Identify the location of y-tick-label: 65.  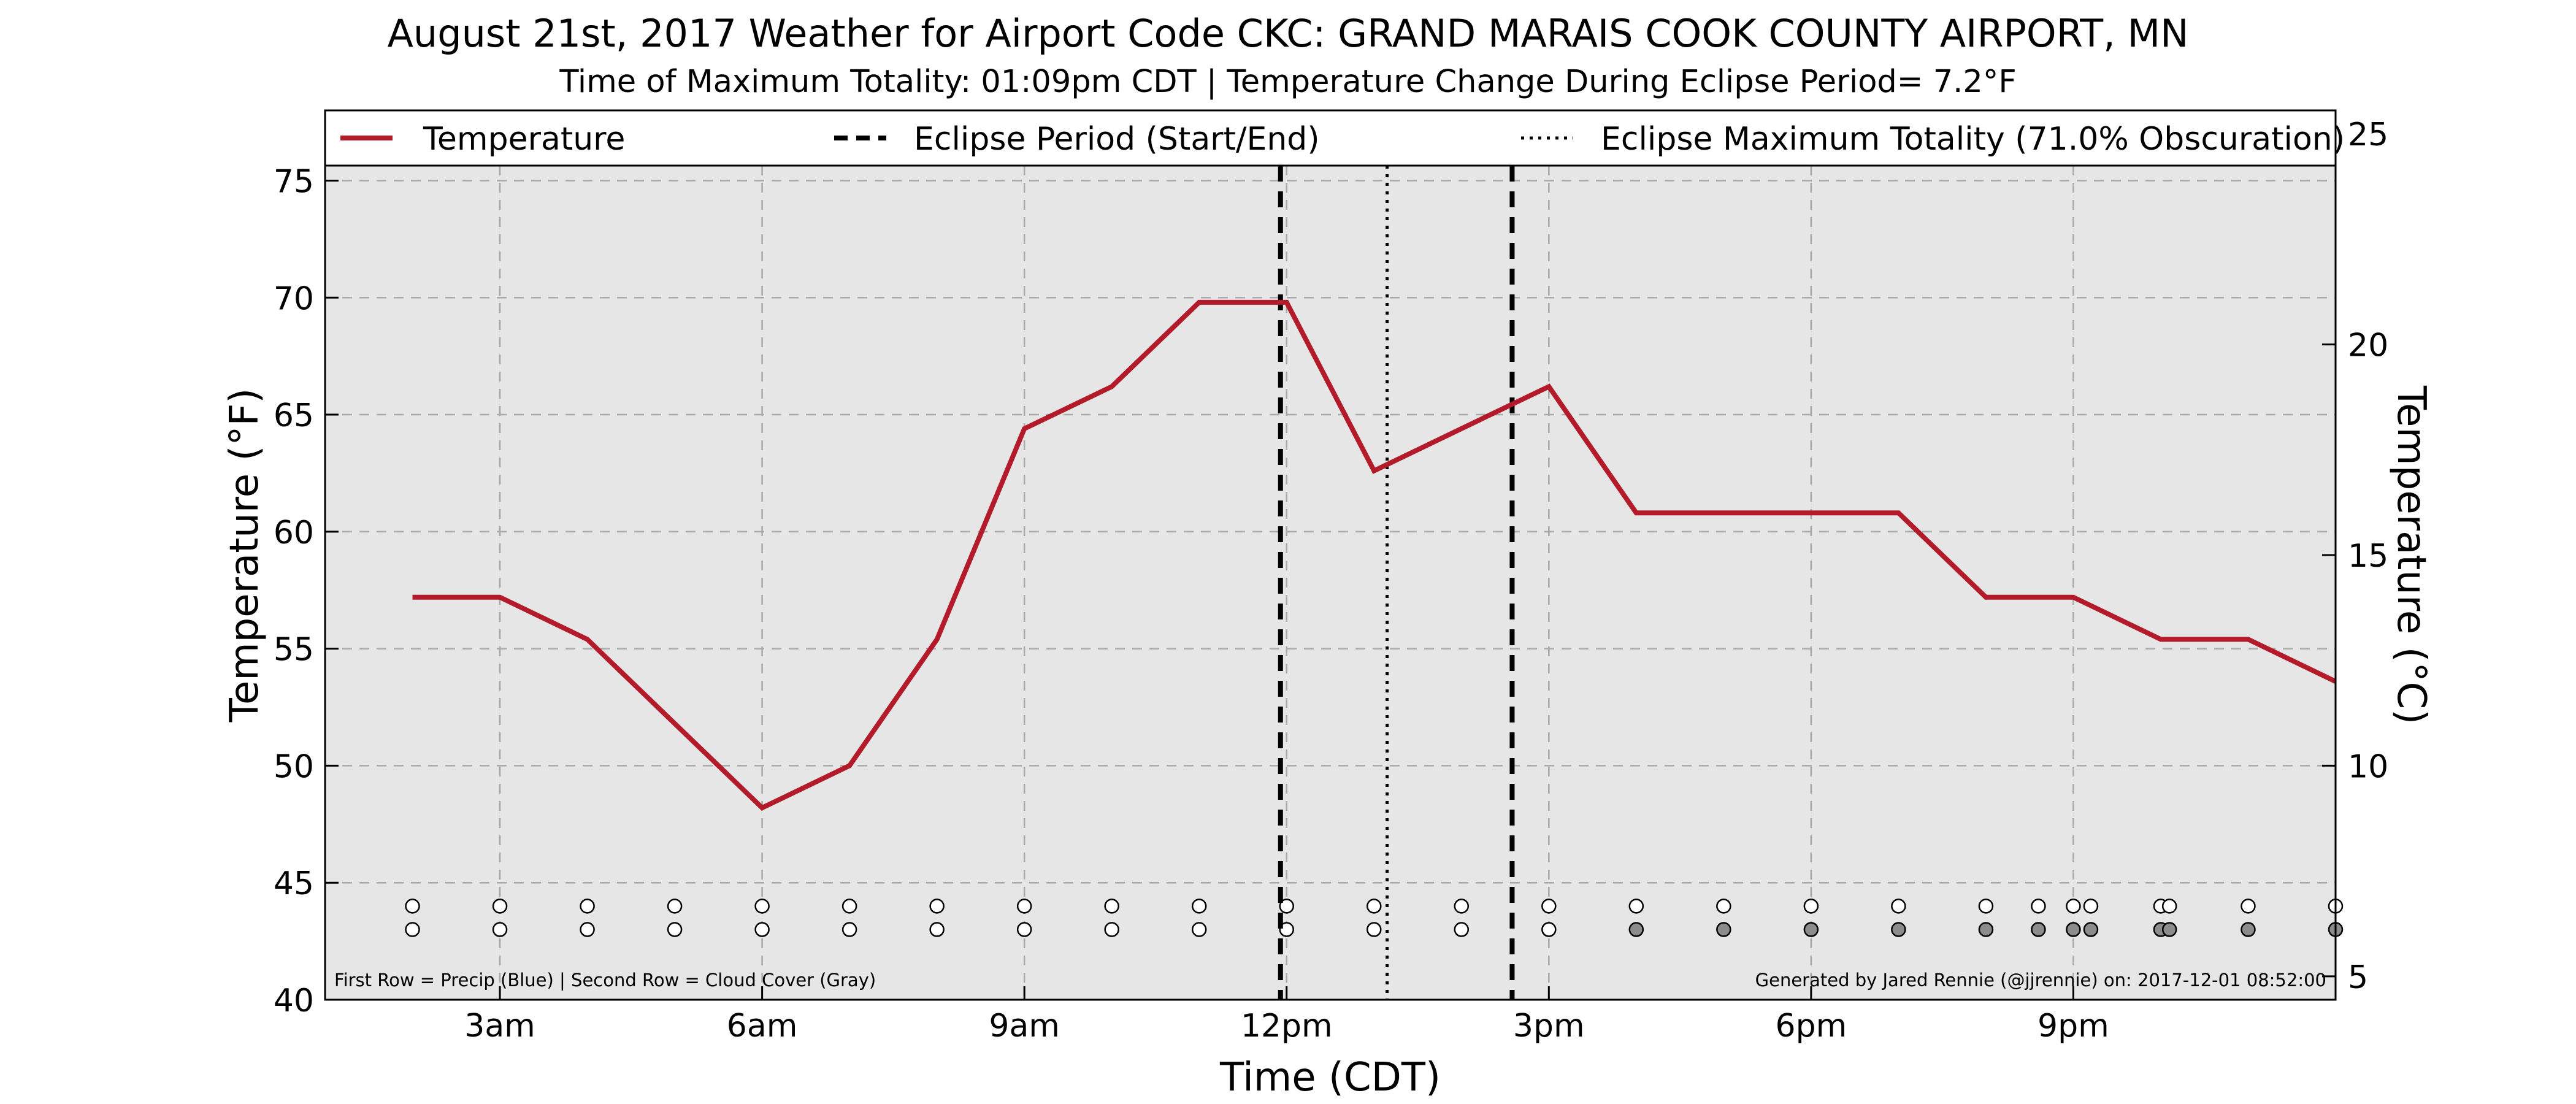
(294, 415).